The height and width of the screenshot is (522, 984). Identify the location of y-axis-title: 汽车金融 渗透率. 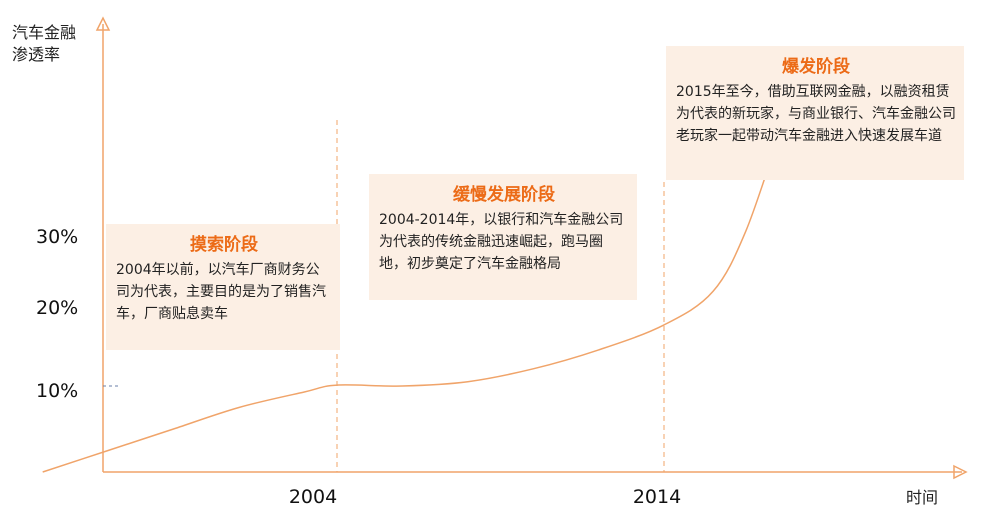
(44, 44).